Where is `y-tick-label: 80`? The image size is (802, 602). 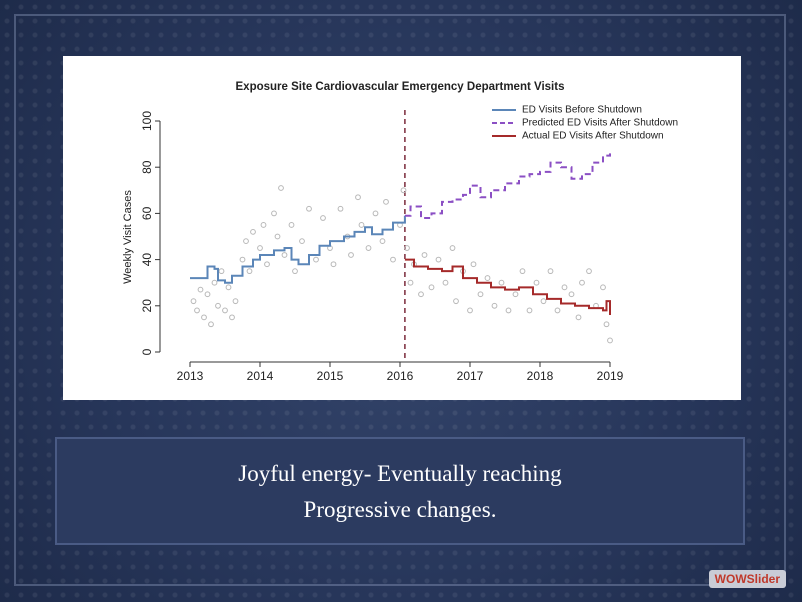 y-tick-label: 80 is located at coordinates (147, 167).